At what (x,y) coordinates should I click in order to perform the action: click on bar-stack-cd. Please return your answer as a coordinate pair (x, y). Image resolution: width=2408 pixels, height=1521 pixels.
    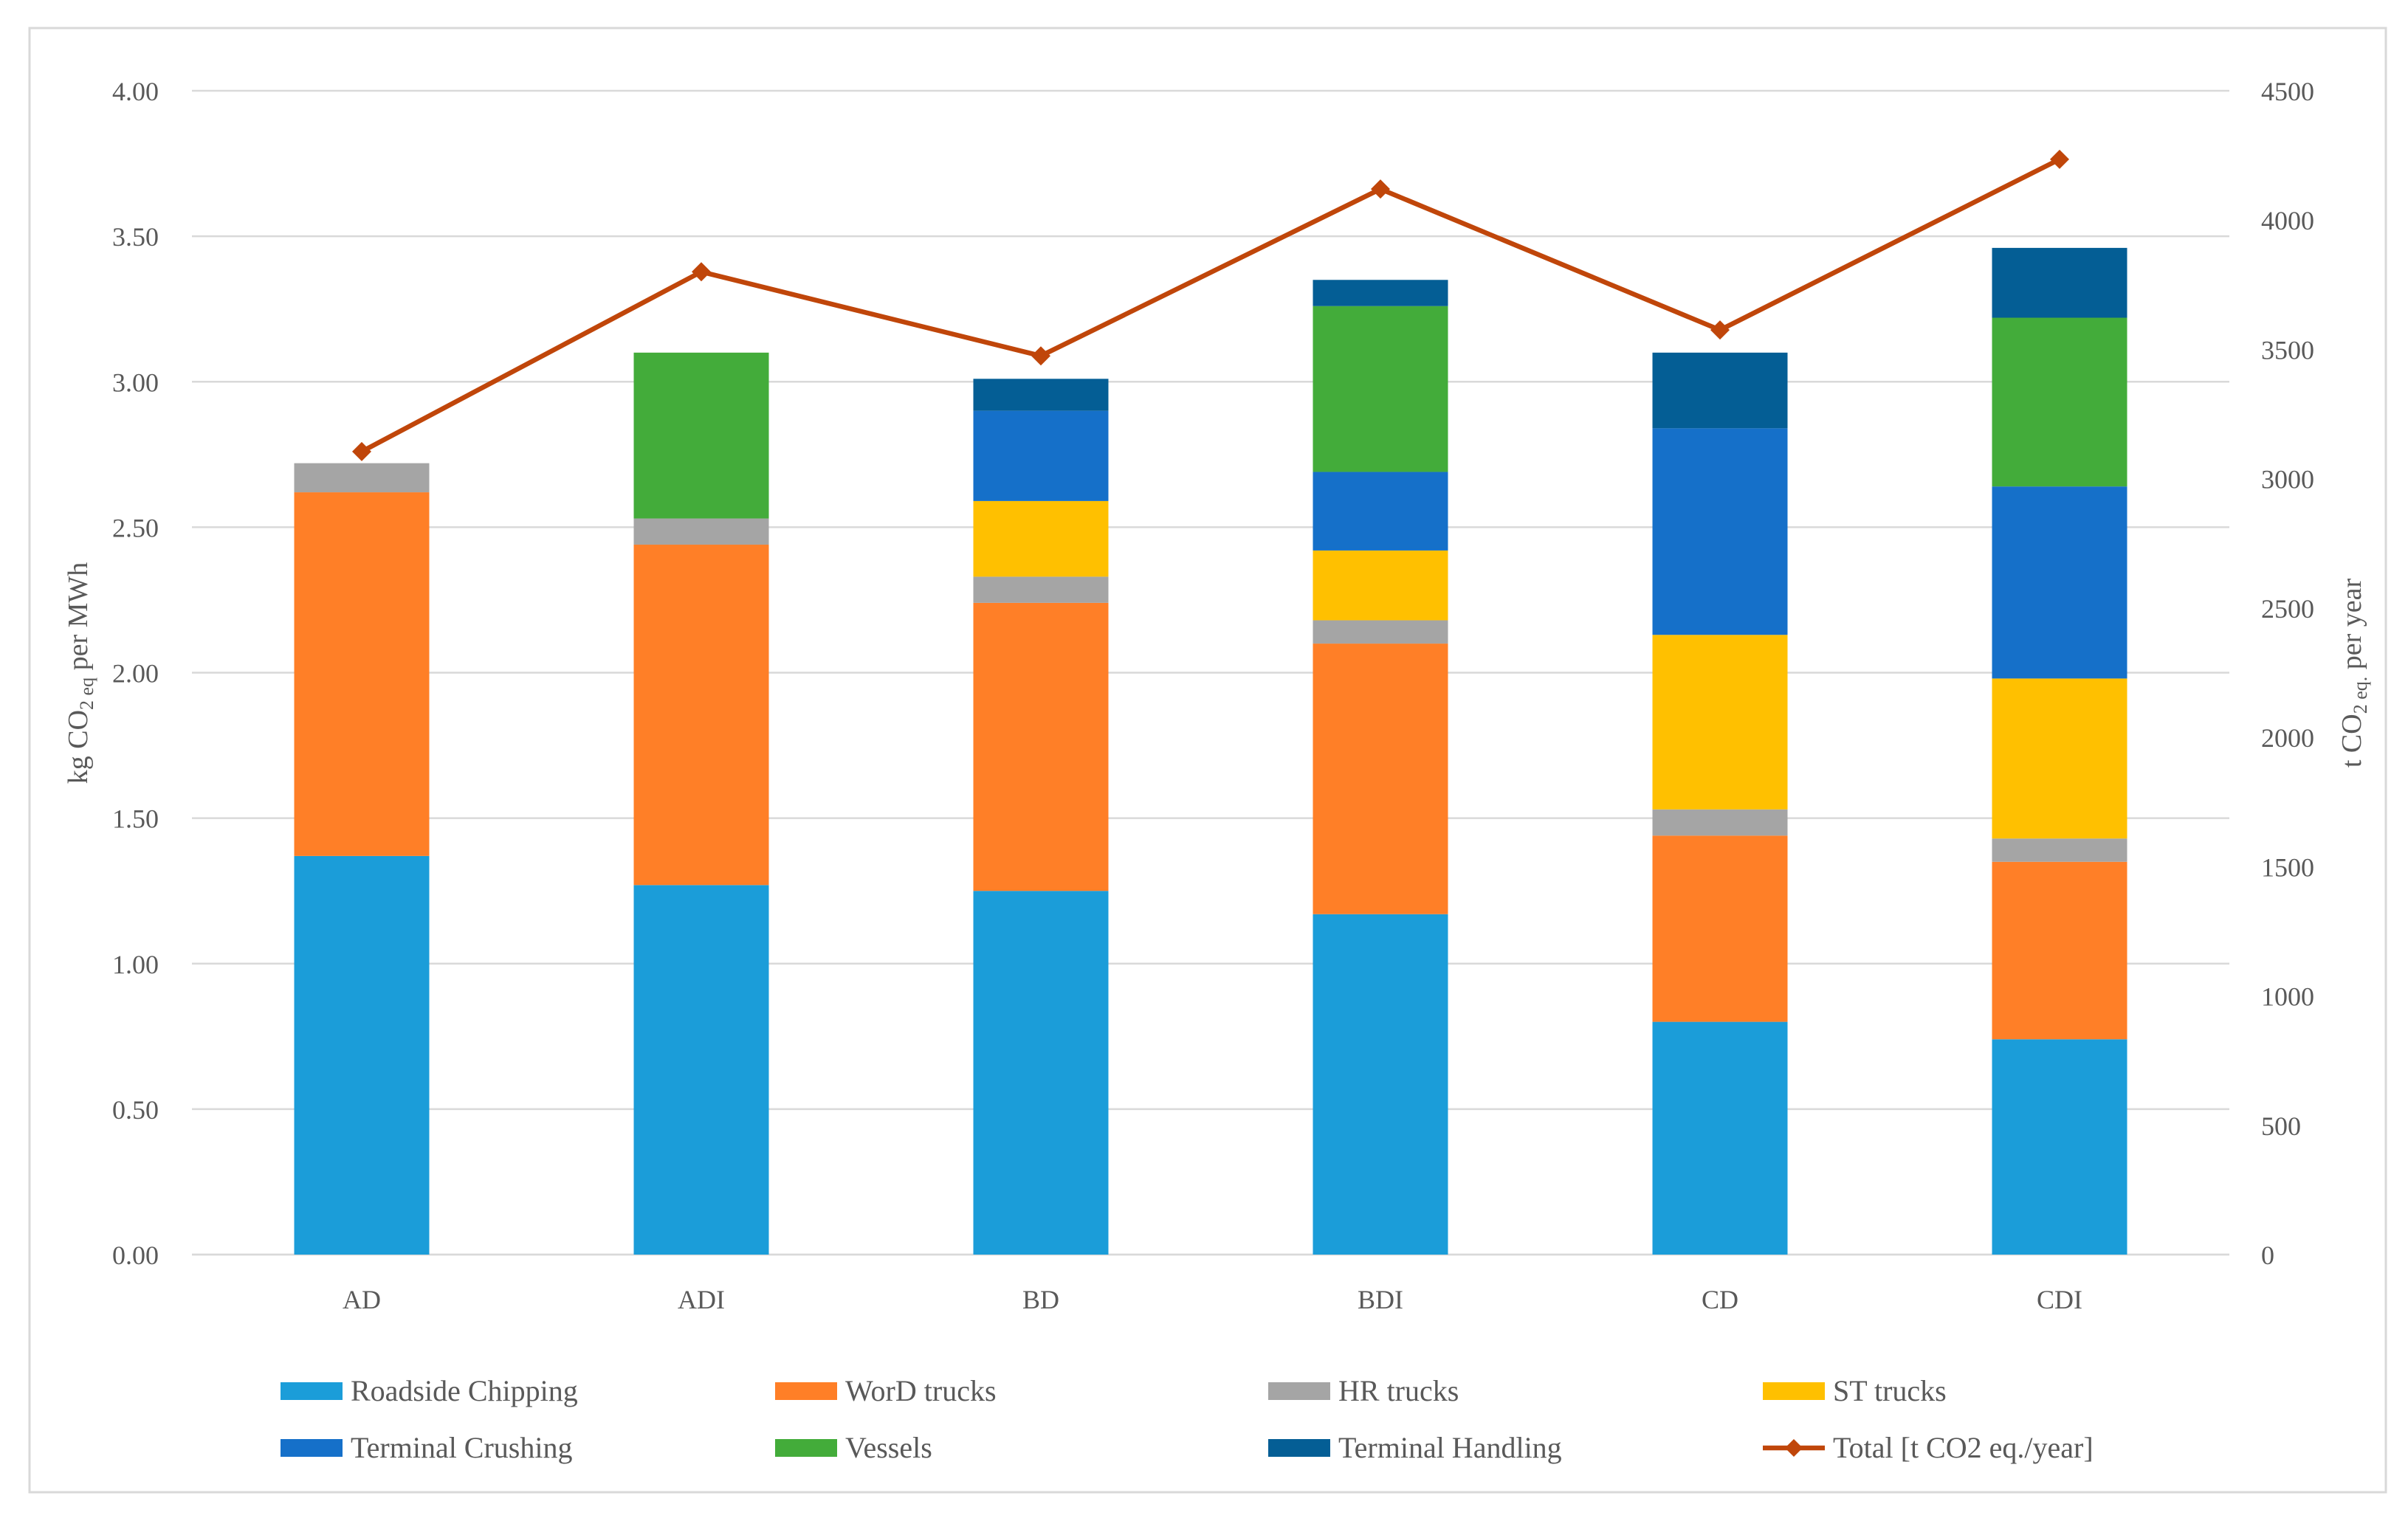
    Looking at the image, I should click on (1720, 804).